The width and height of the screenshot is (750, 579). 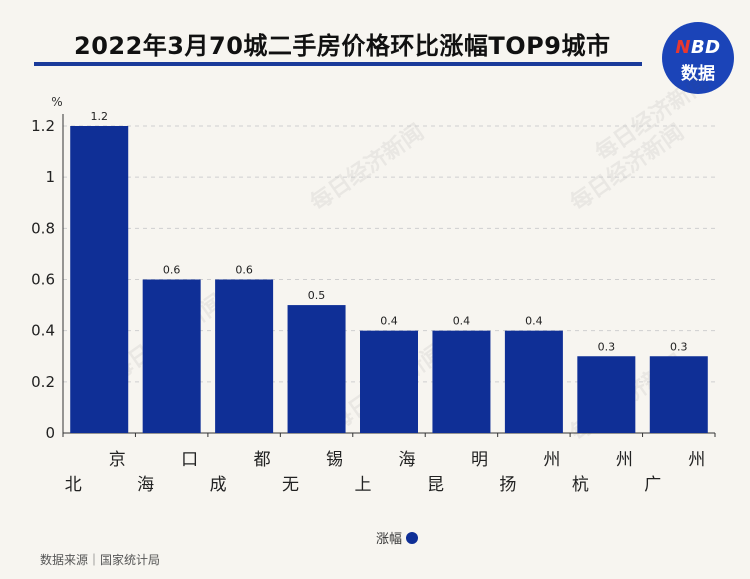 What do you see at coordinates (698, 74) in the screenshot?
I see `logo-text: 数据` at bounding box center [698, 74].